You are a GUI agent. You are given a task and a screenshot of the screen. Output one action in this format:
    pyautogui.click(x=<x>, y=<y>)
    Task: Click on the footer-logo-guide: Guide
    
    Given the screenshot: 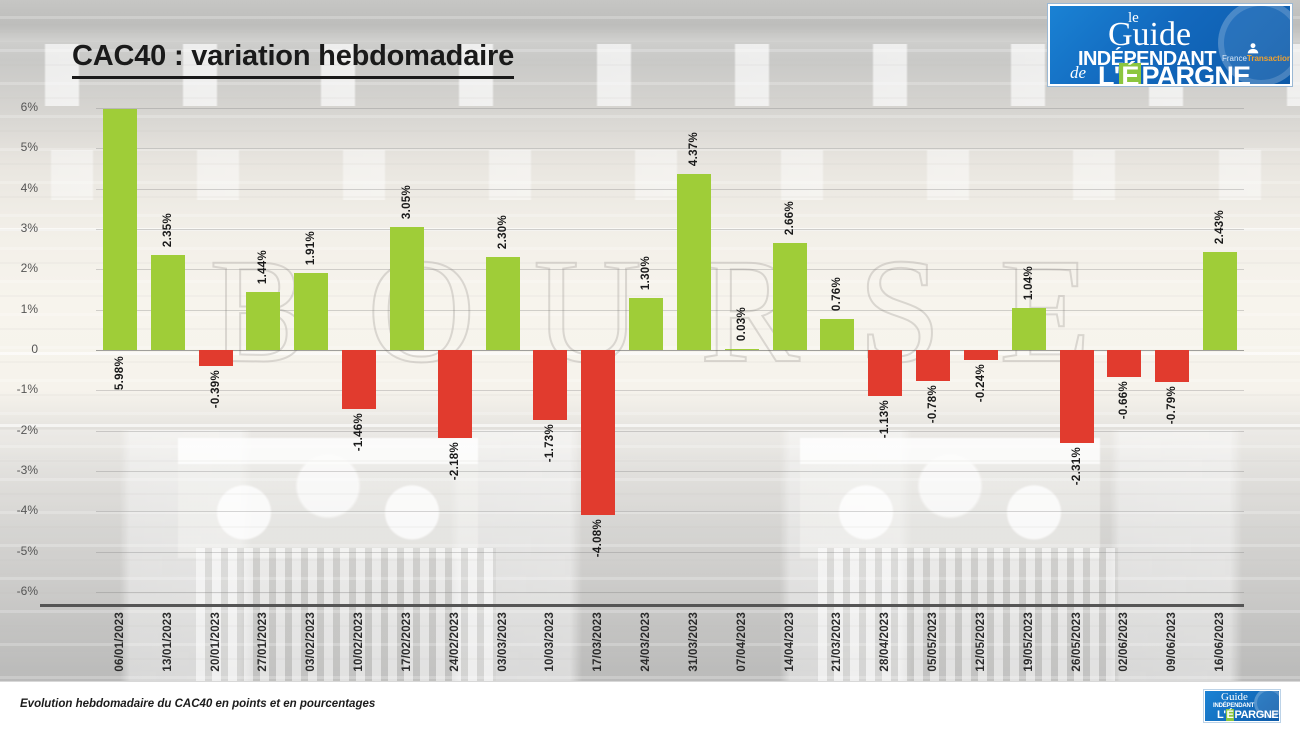 What is the action you would take?
    pyautogui.click(x=1234, y=697)
    